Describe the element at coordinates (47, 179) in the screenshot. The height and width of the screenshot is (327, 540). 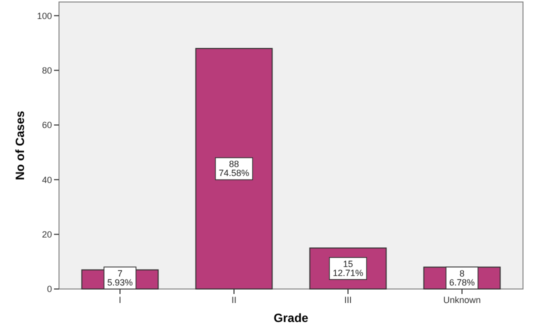
I see `y-tick-label: 40` at that location.